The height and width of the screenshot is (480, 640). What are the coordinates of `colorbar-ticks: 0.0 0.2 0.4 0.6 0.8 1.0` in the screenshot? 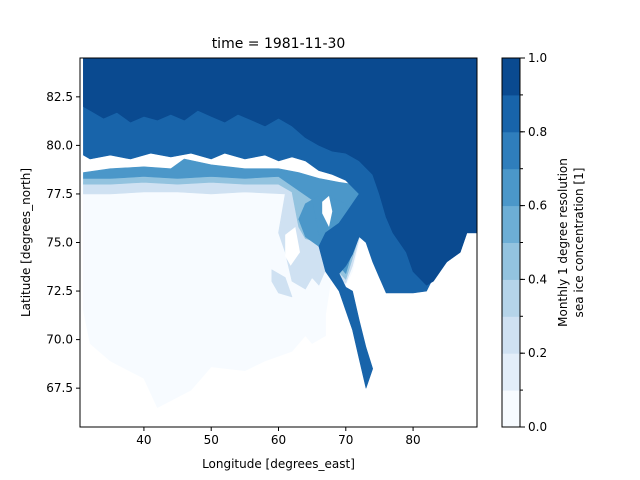 It's located at (533, 242).